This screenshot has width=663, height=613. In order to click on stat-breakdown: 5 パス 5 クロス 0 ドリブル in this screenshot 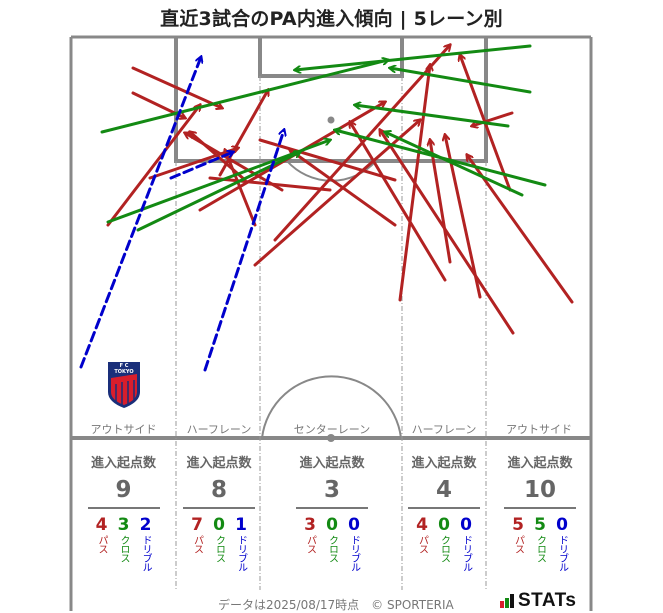, I will do `click(540, 543)`.